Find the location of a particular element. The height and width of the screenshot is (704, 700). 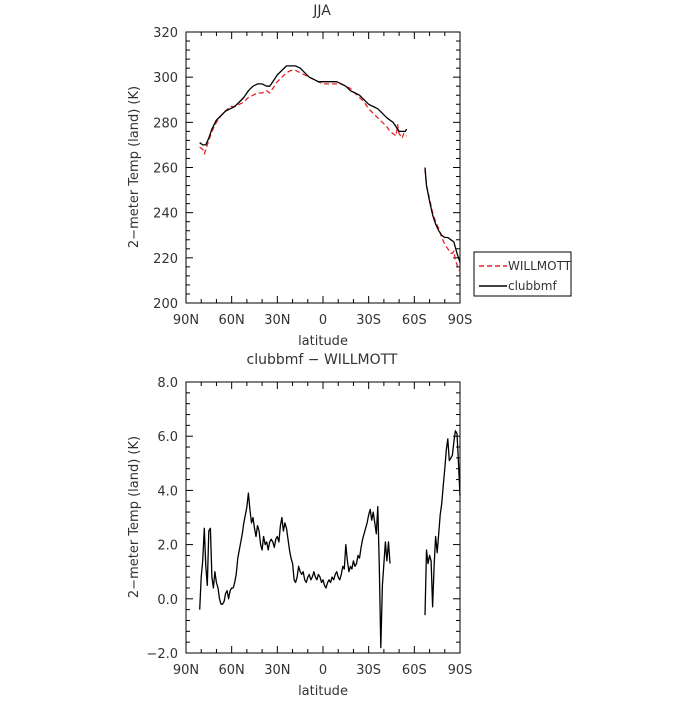

legend-box is located at coordinates (522, 274).